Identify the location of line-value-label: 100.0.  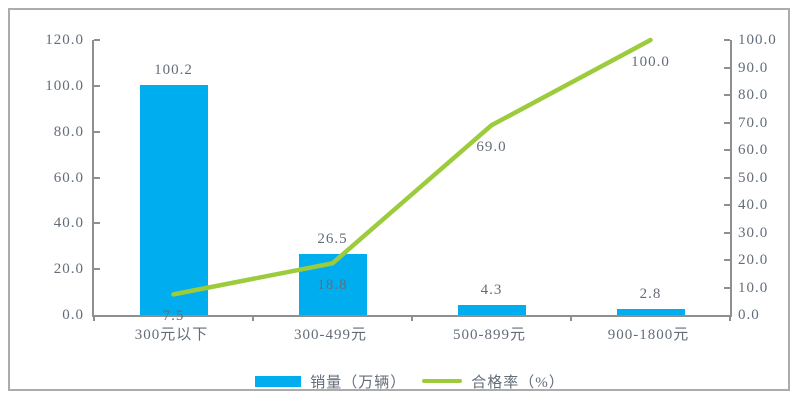
(650, 62).